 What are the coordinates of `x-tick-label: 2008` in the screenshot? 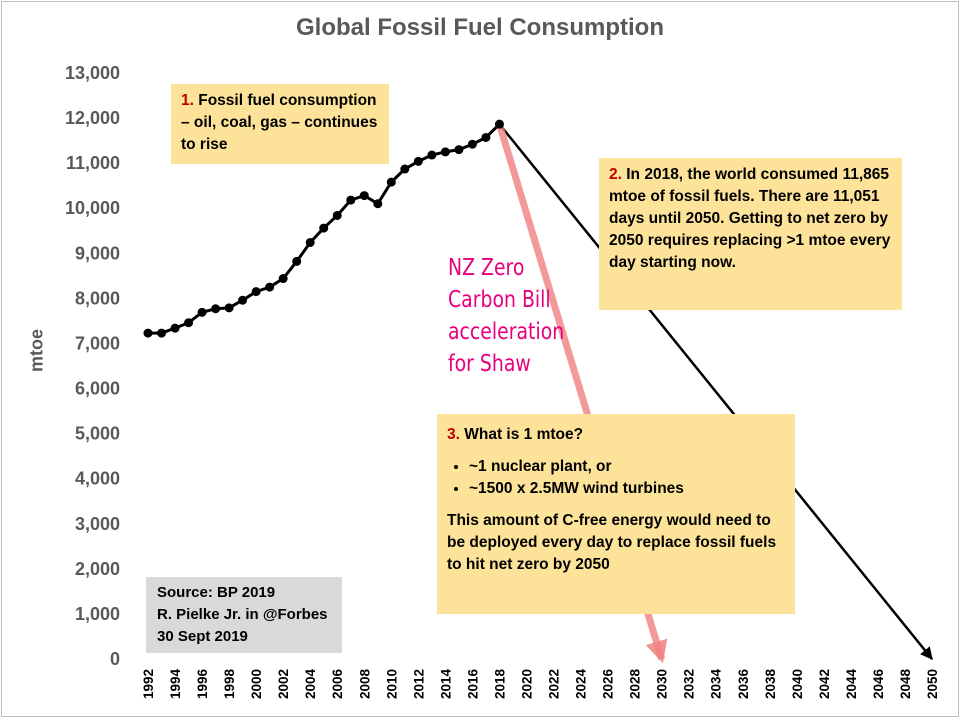 It's located at (364, 684).